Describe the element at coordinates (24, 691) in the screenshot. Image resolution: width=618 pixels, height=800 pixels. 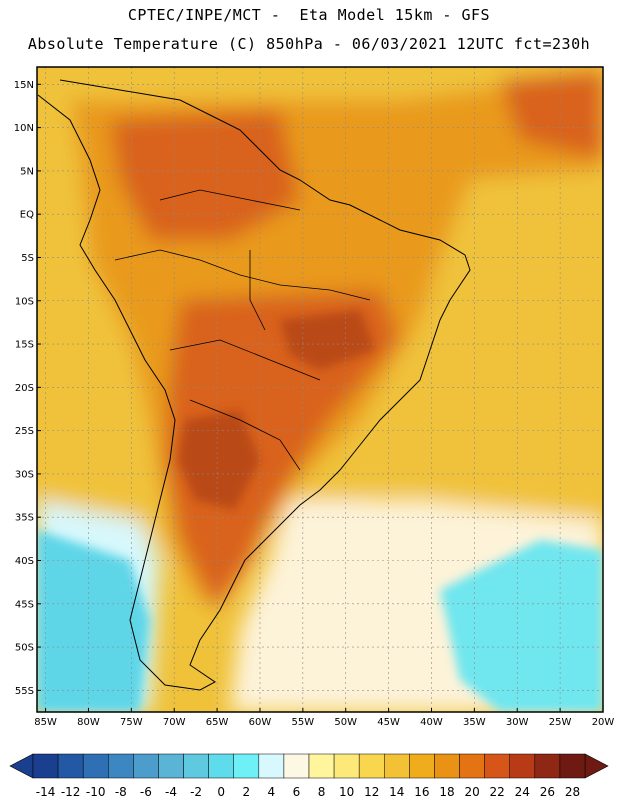
I see `lat-label: 55S` at that location.